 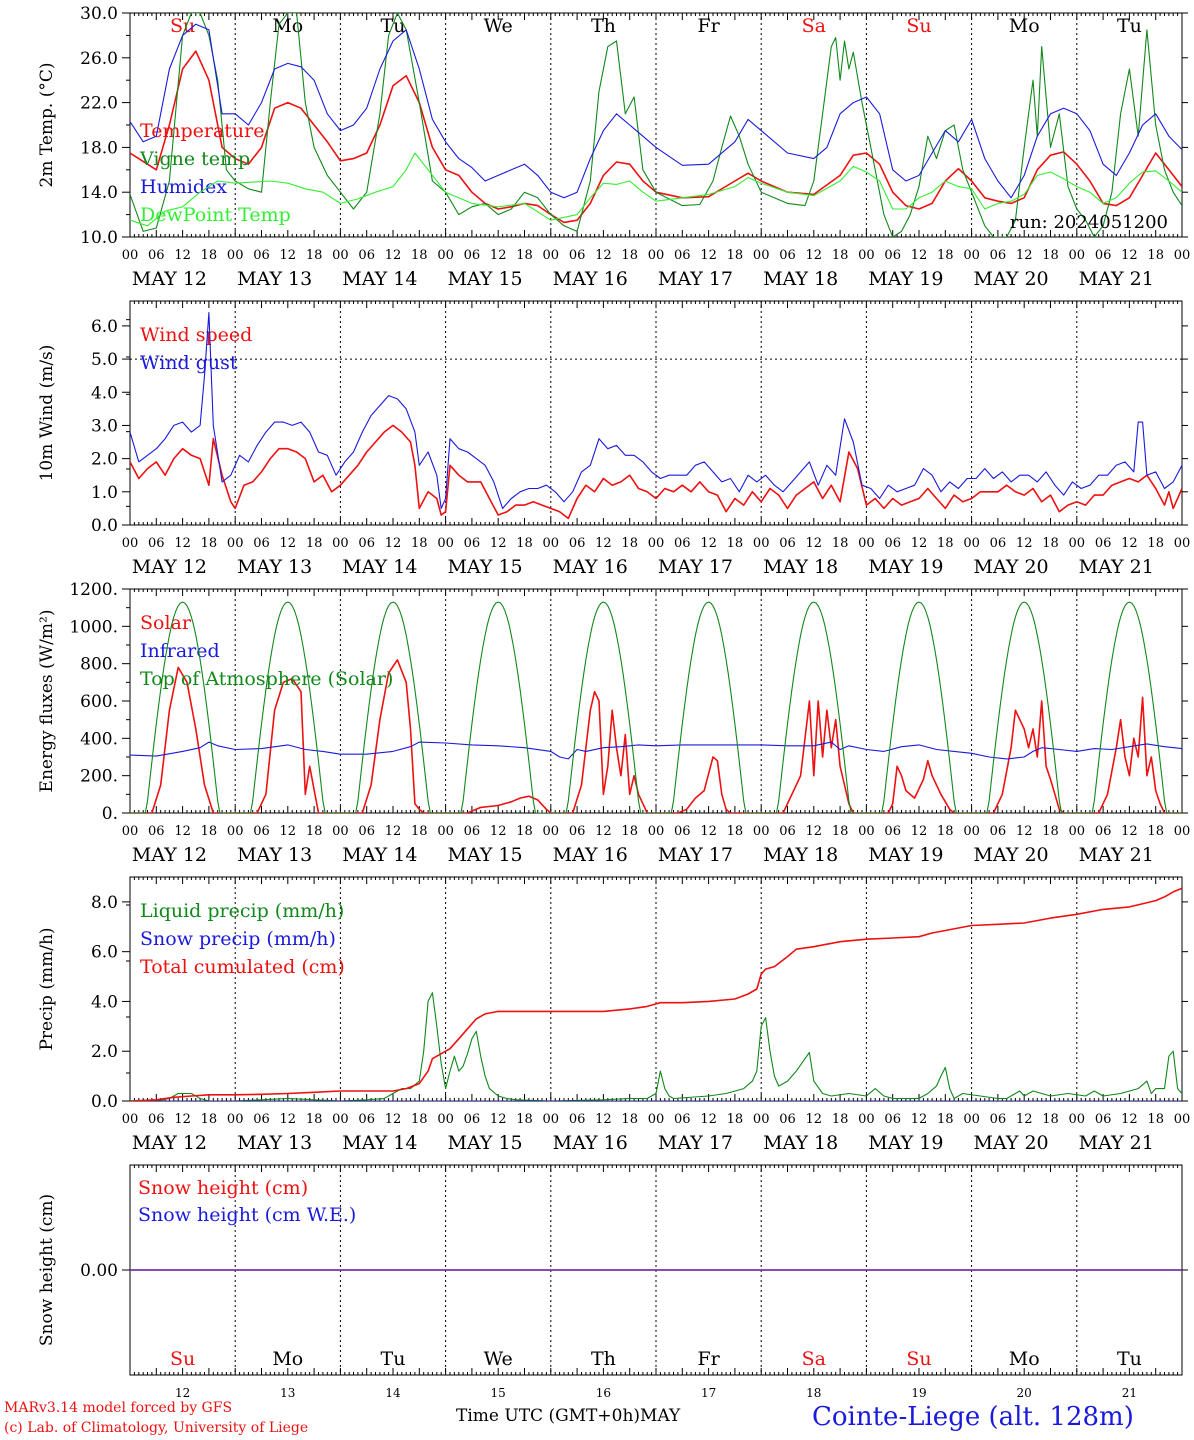 I want to click on series-line-top-of-atmosphere-solar, so click(x=656, y=707).